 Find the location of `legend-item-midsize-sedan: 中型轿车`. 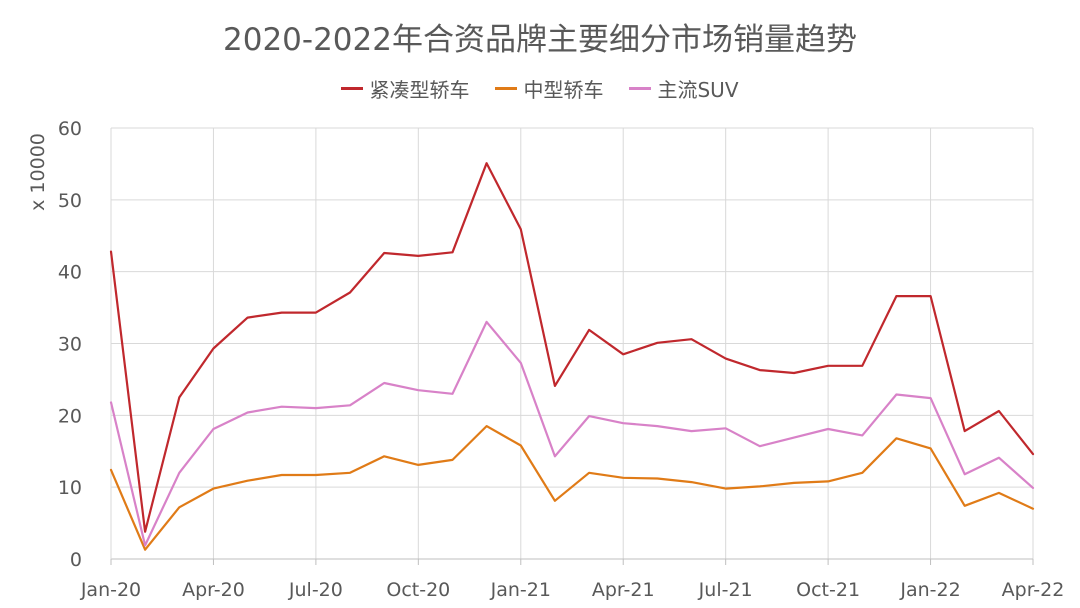

legend-item-midsize-sedan: 中型轿车 is located at coordinates (549, 88).